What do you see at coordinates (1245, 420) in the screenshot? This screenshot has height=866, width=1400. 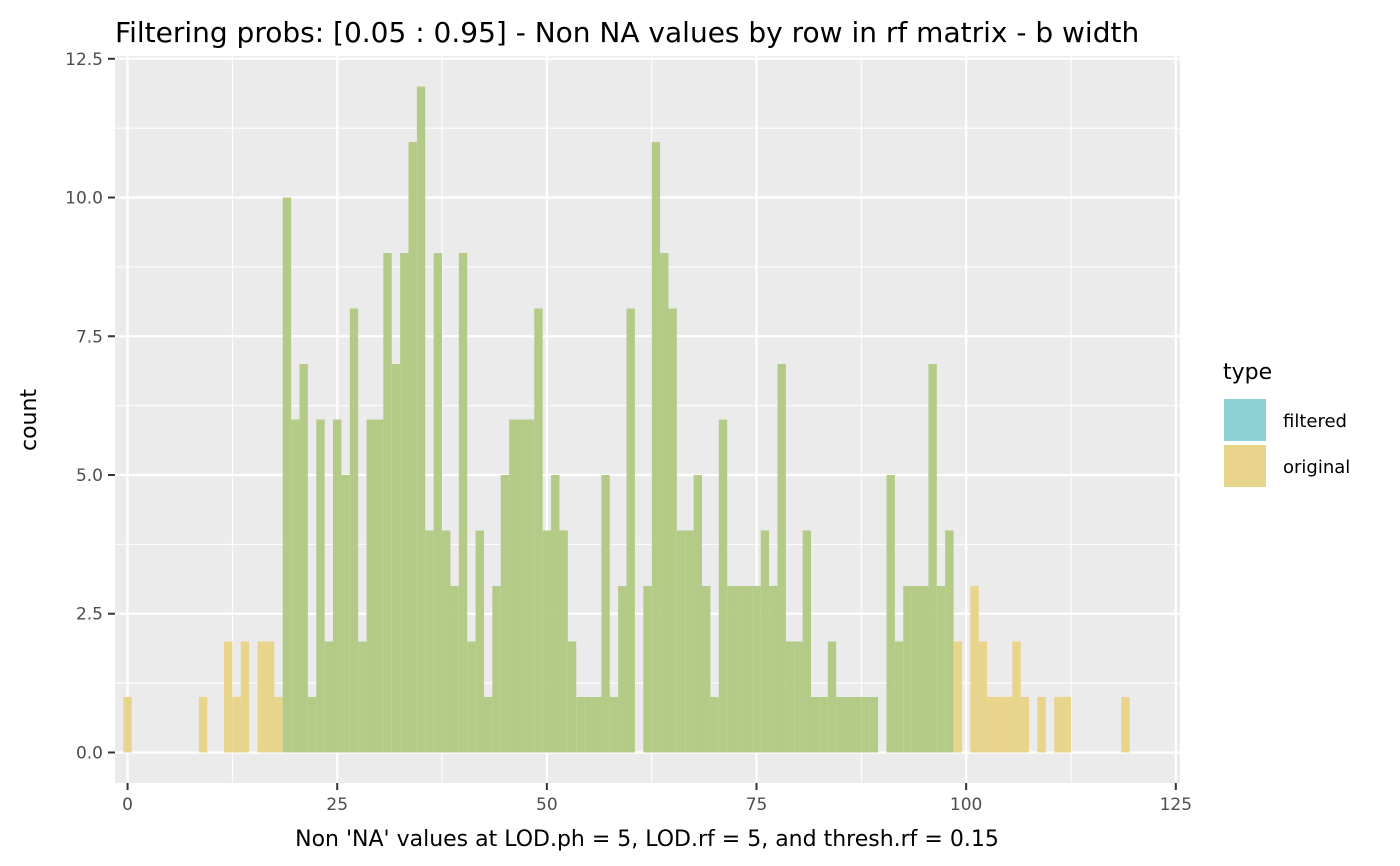 I see `legend-swatch-filtered` at bounding box center [1245, 420].